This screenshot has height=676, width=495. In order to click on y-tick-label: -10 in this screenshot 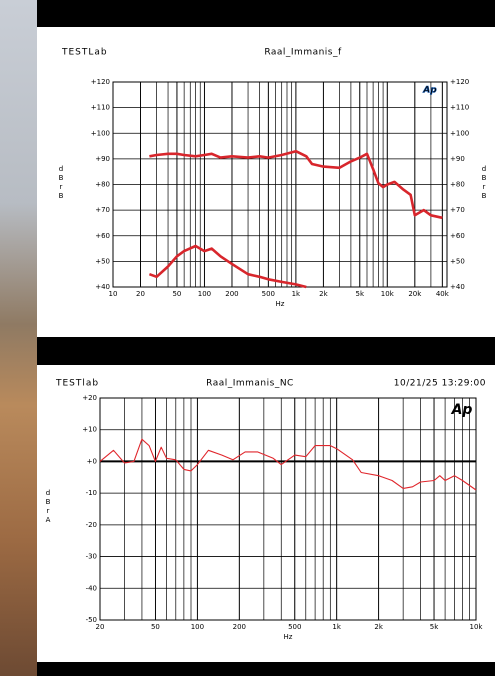, I will do `click(91, 493)`.